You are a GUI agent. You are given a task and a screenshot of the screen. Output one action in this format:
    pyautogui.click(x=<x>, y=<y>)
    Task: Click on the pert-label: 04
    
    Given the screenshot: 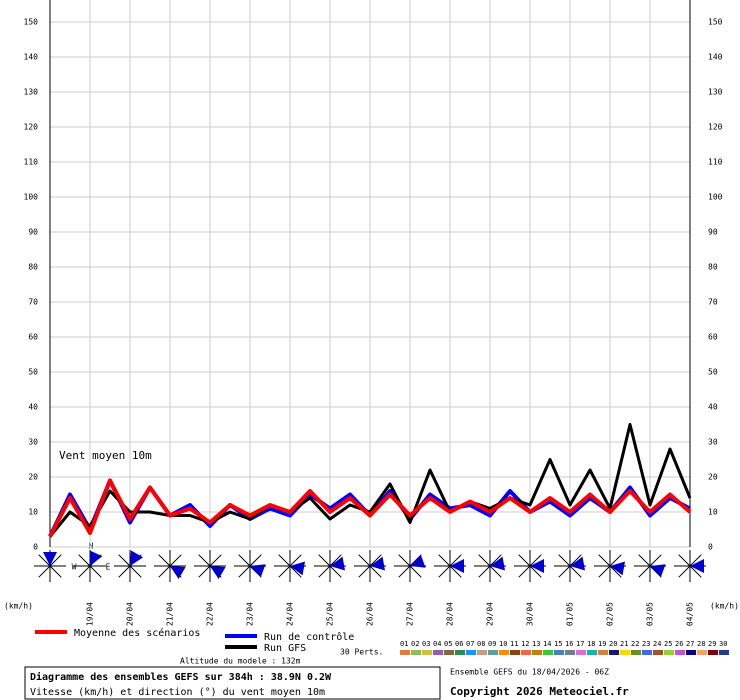 What is the action you would take?
    pyautogui.click(x=437, y=644)
    